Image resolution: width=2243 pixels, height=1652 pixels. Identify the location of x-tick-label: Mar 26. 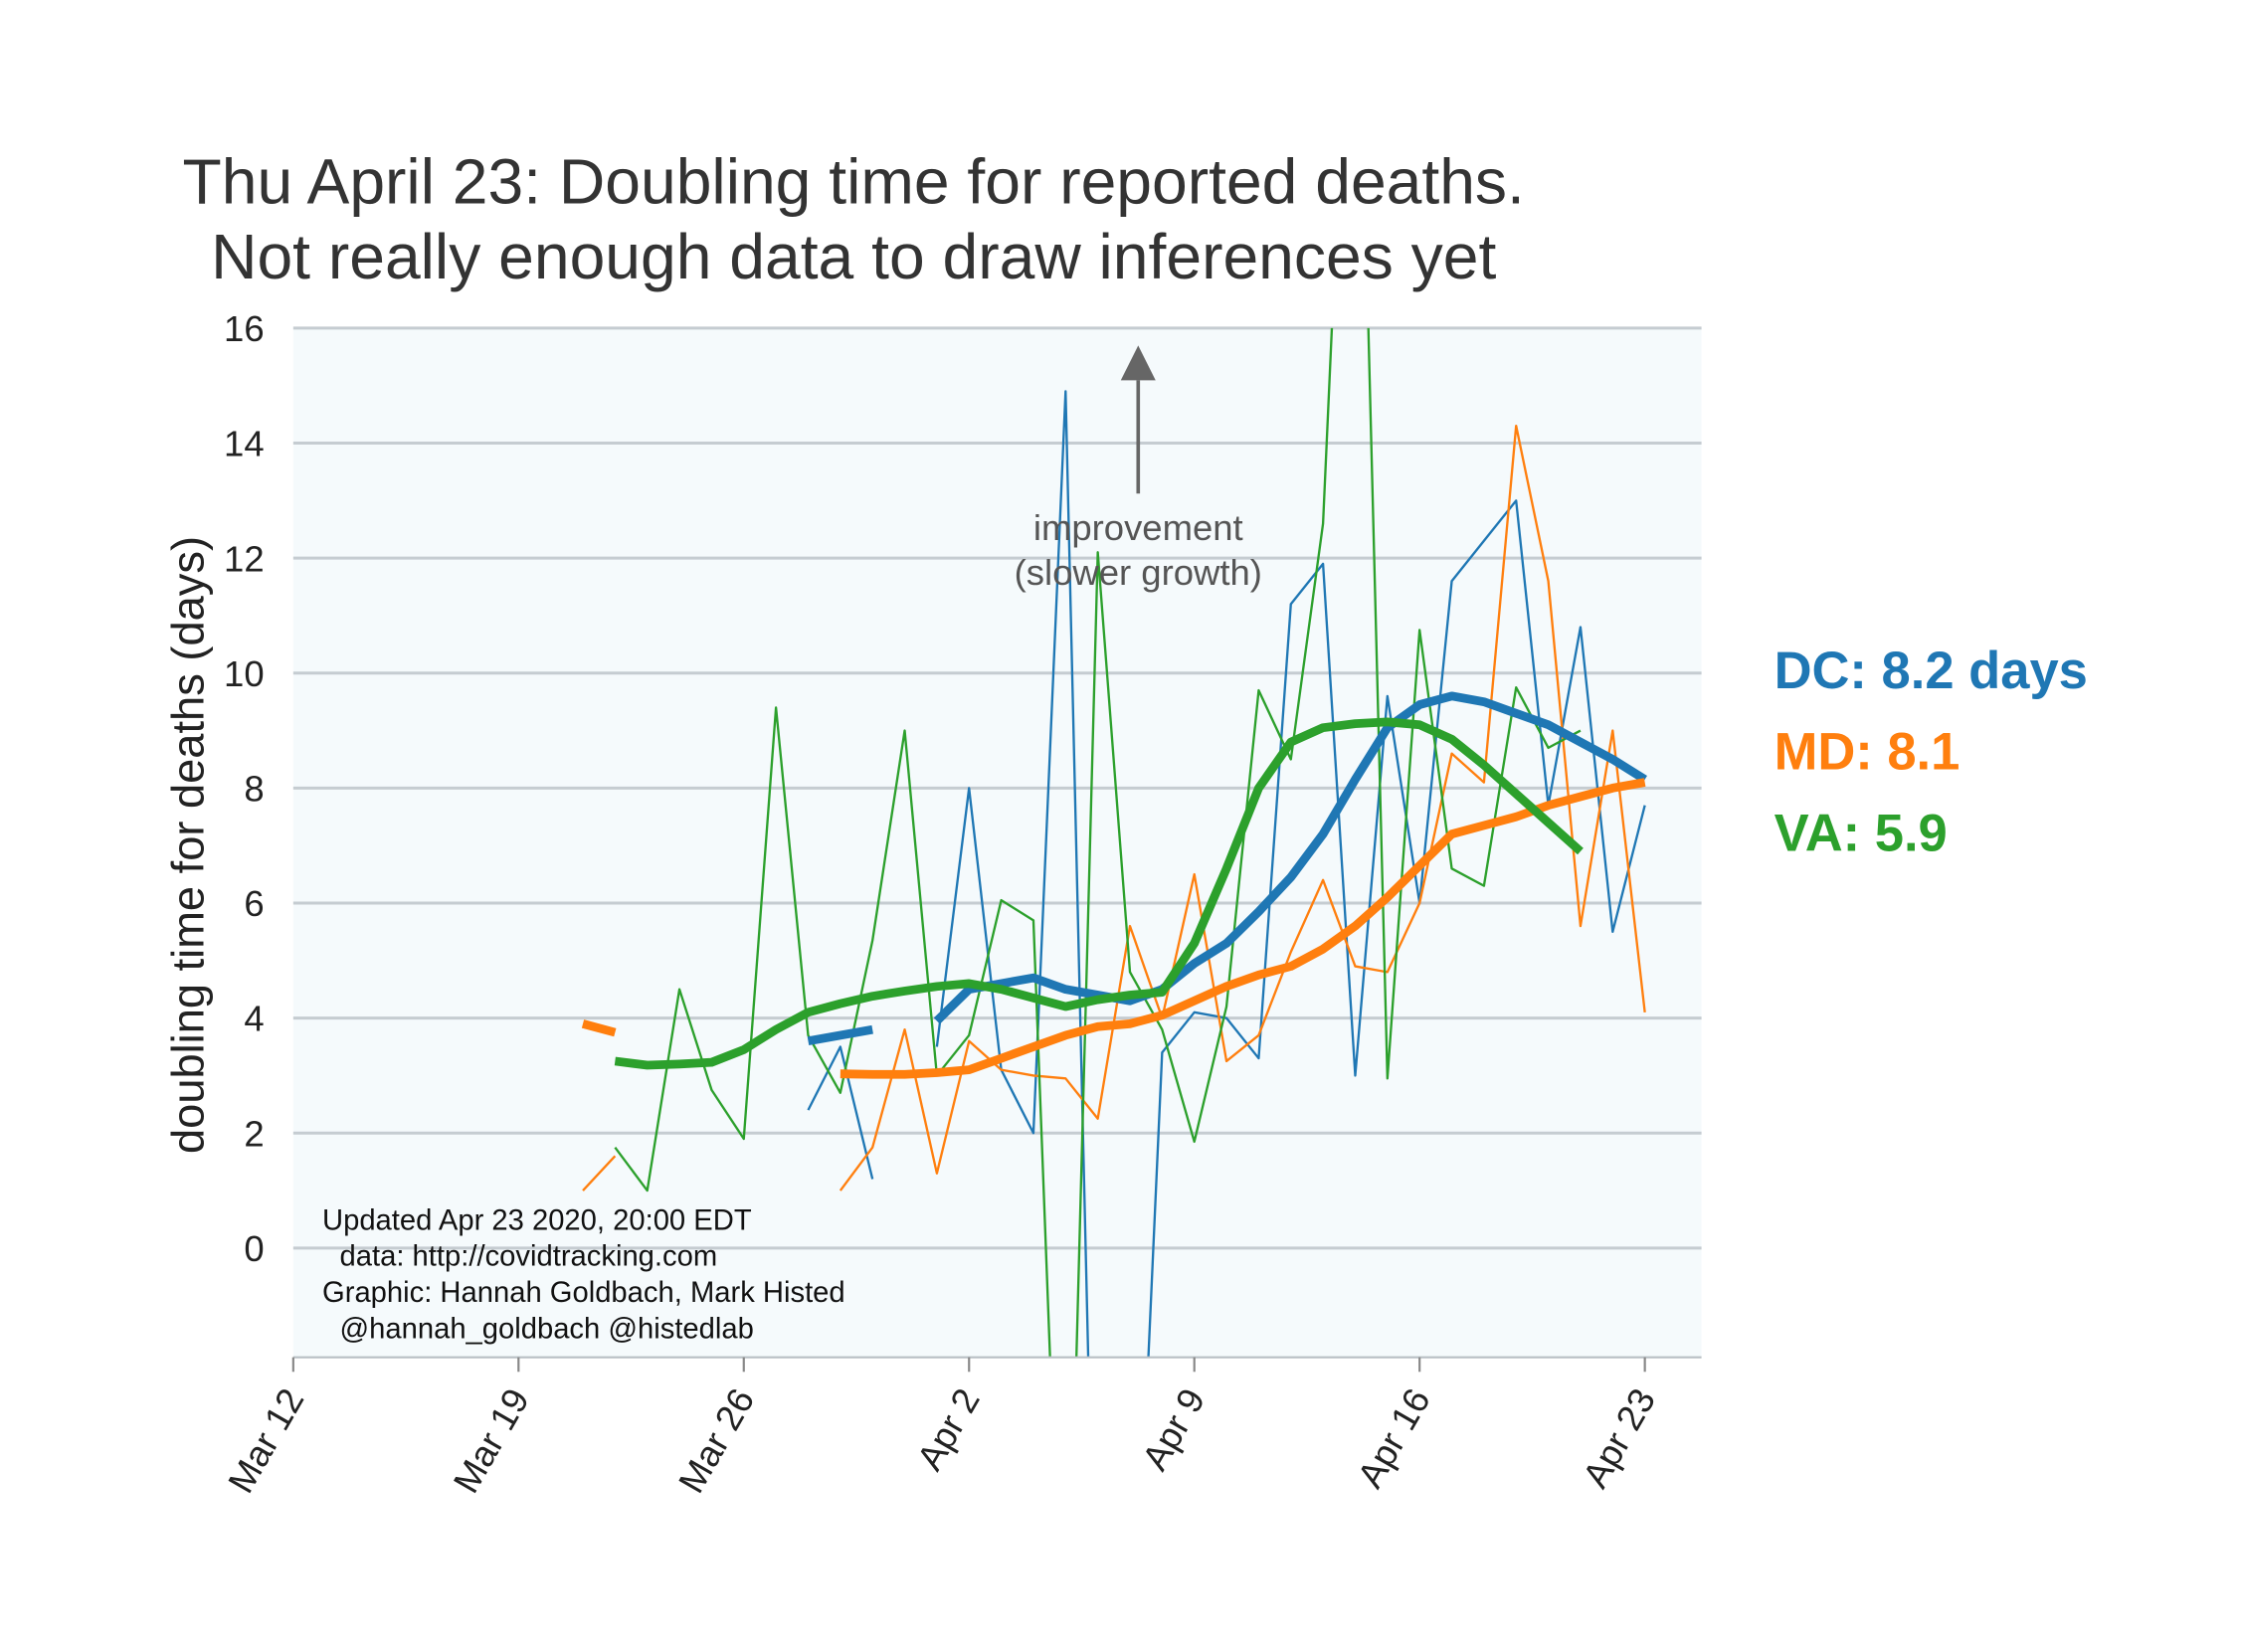
(716, 1440).